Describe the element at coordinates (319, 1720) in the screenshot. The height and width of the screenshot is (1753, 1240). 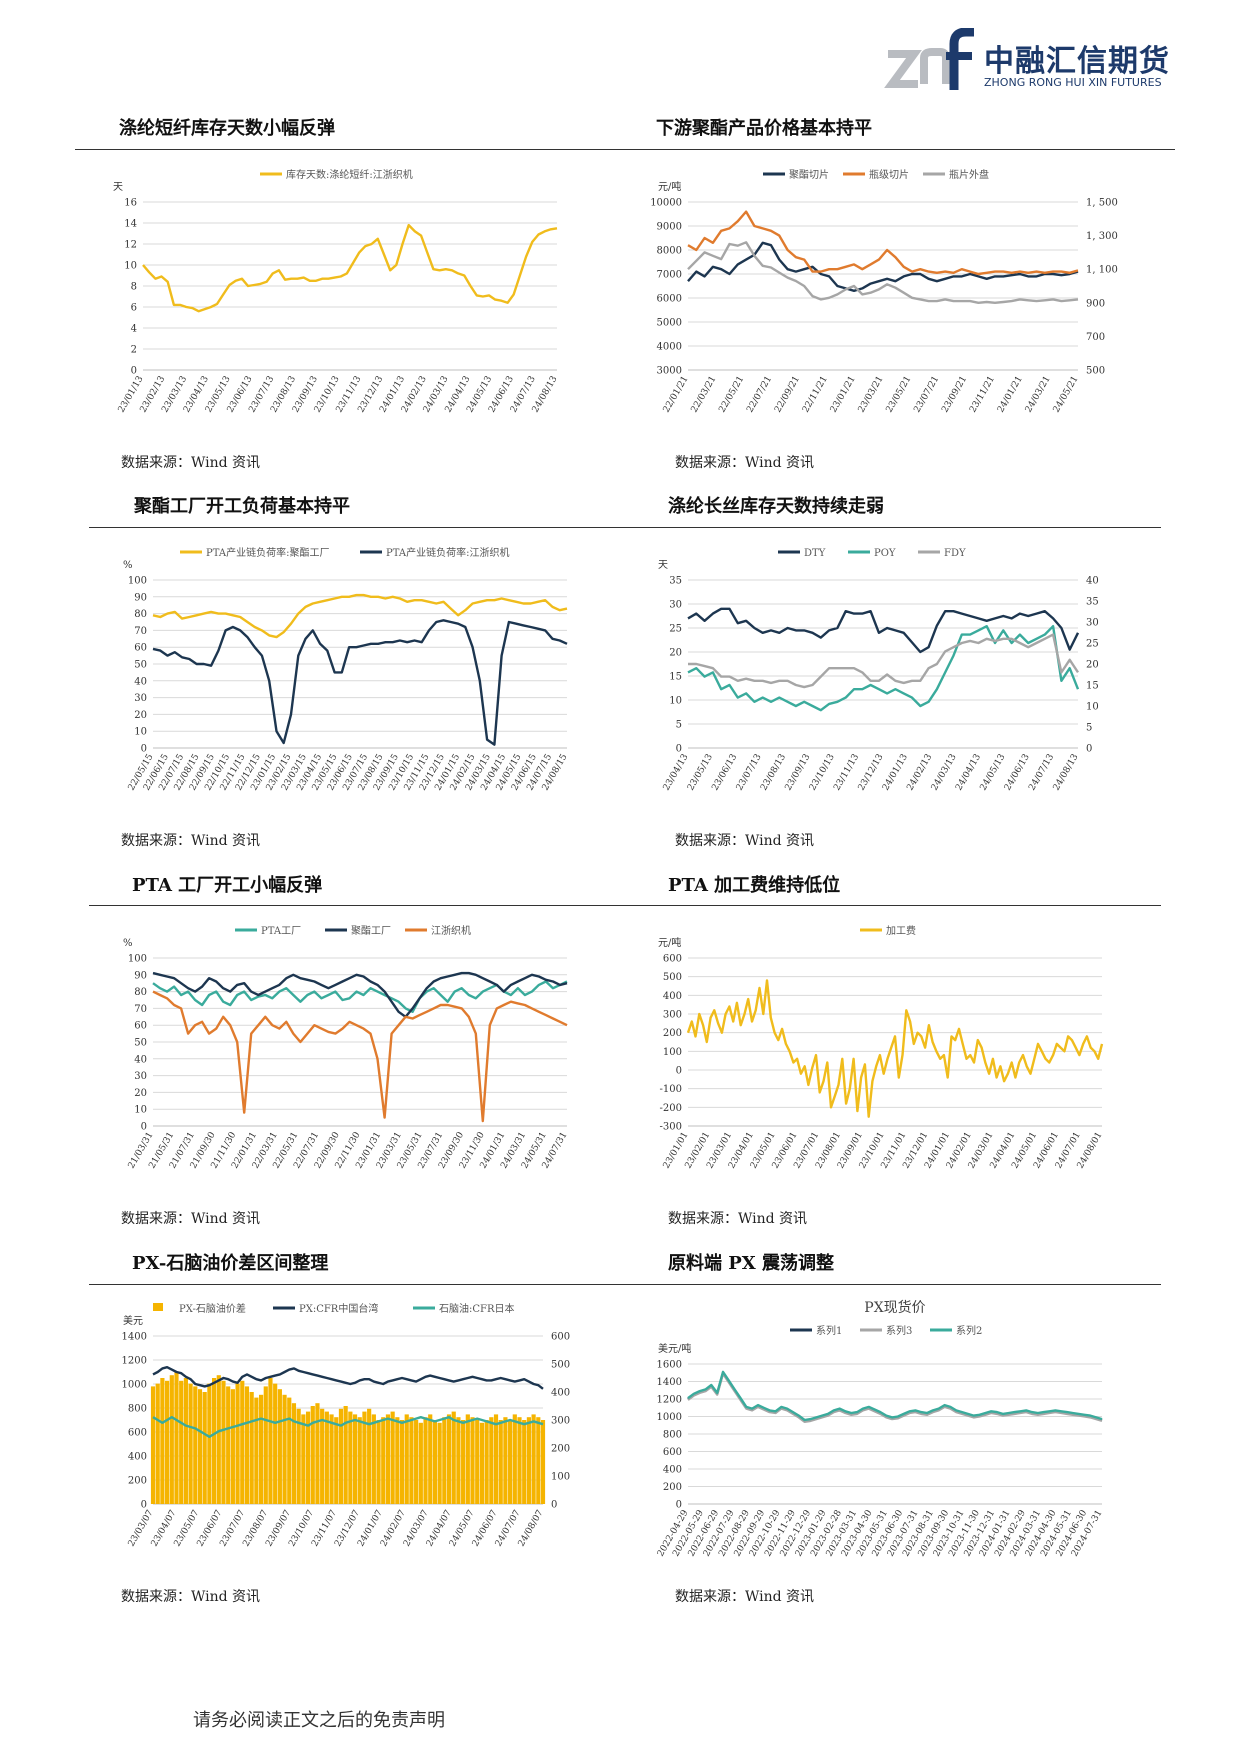
I see `disclaimer-footer: 请务必阅读正文之后的免责声明` at that location.